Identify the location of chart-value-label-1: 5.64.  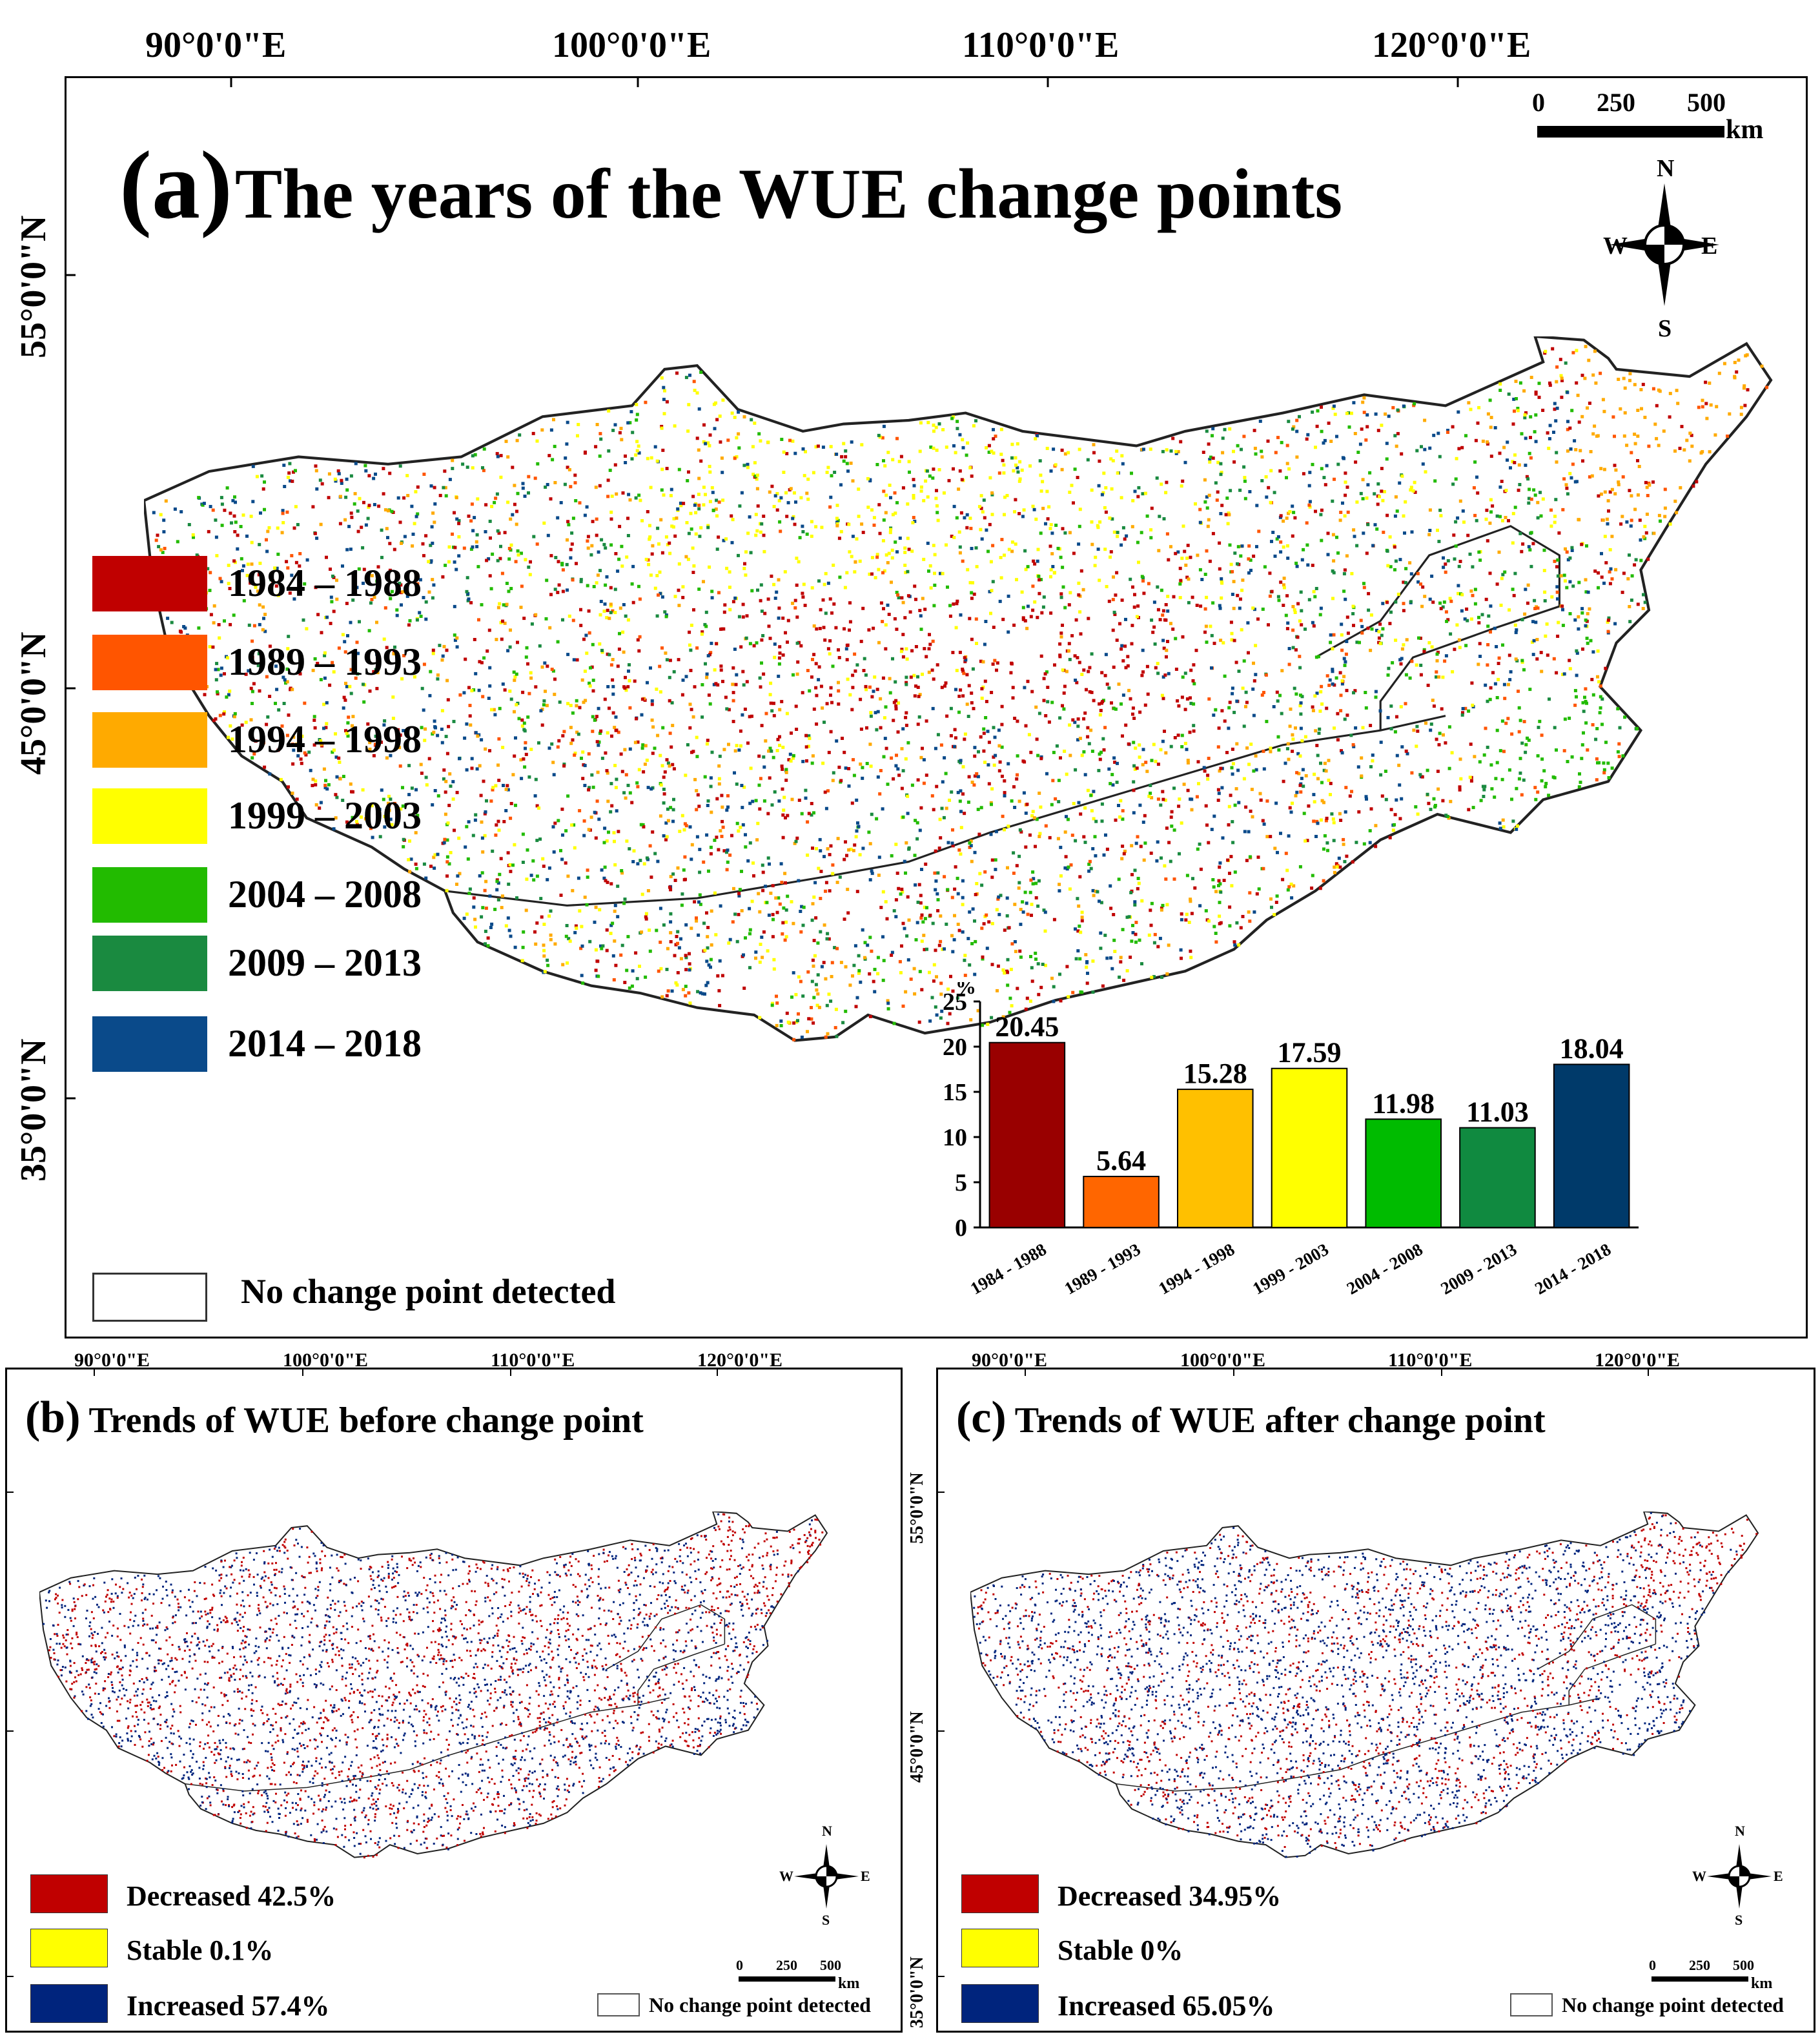
(1121, 1160).